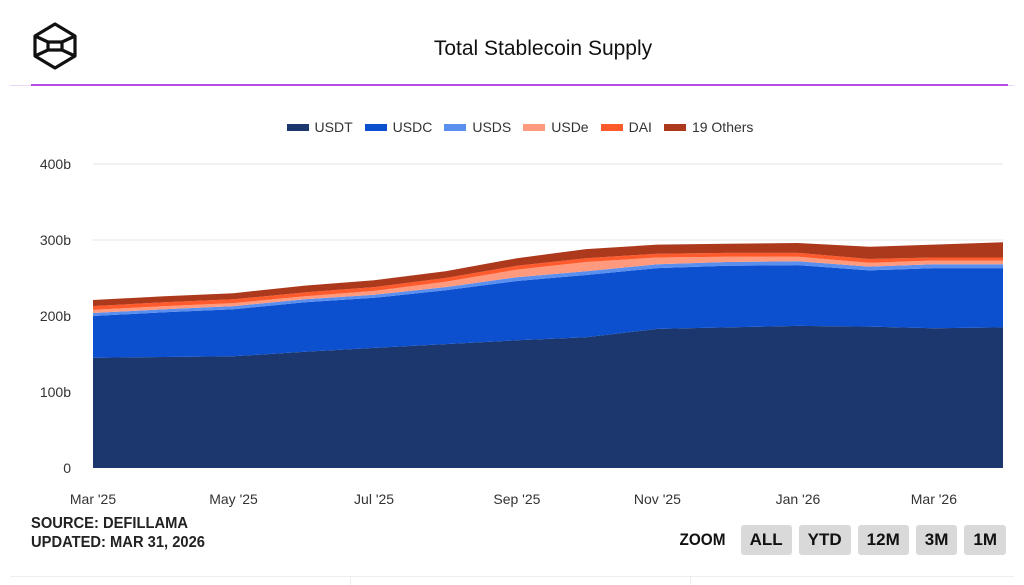 Image resolution: width=1024 pixels, height=585 pixels. What do you see at coordinates (702, 539) in the screenshot?
I see `zoom-label: ZOOM` at bounding box center [702, 539].